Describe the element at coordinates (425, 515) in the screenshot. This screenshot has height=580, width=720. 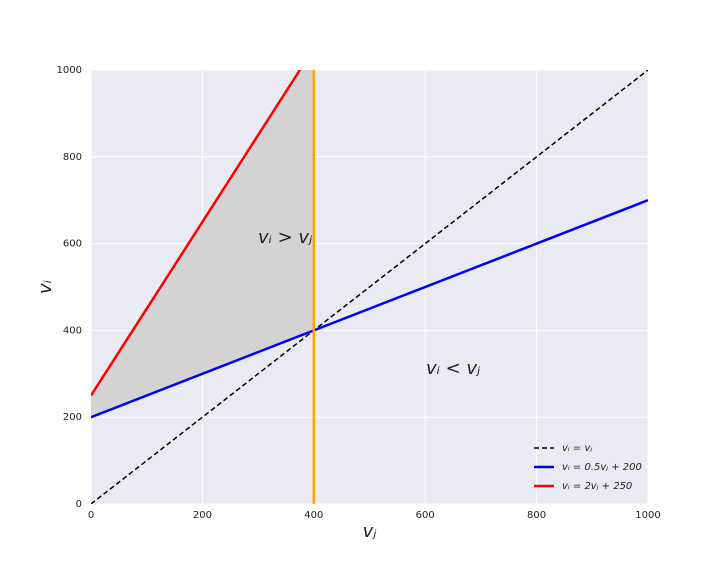
I see `x-tick-label: 600` at that location.